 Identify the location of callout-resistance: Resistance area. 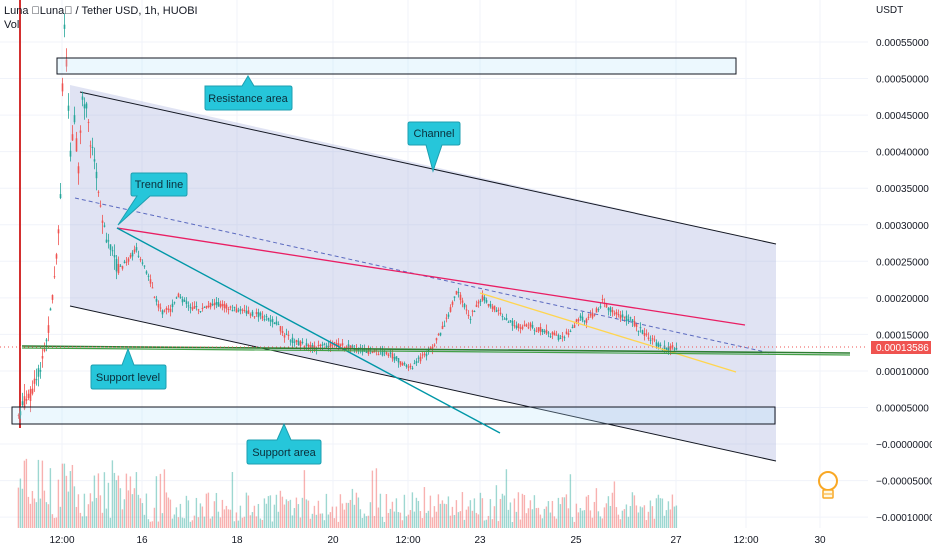
(248, 93).